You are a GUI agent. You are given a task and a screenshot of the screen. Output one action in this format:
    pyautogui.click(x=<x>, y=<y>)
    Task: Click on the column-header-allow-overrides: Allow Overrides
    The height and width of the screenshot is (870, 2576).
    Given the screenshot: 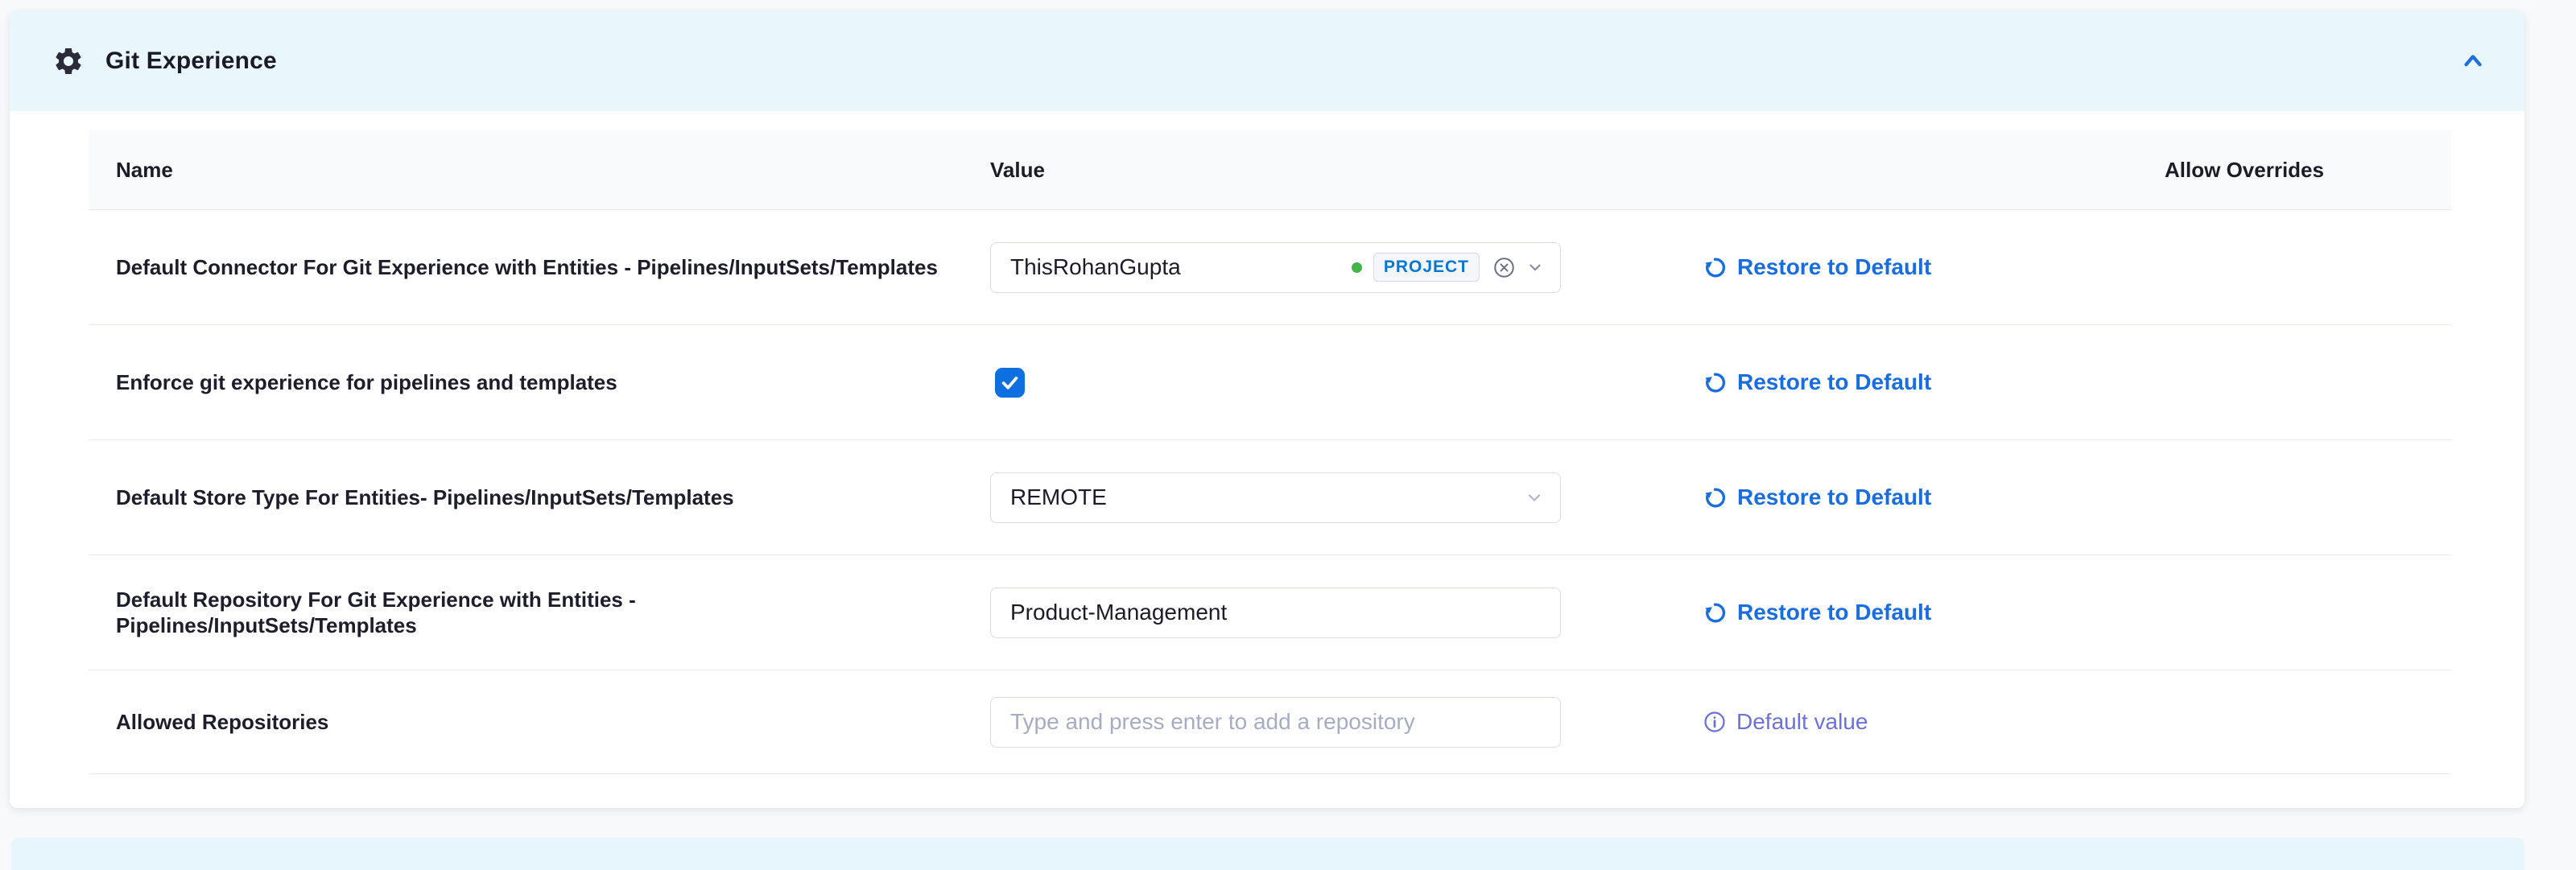 What is the action you would take?
    pyautogui.click(x=2244, y=169)
    